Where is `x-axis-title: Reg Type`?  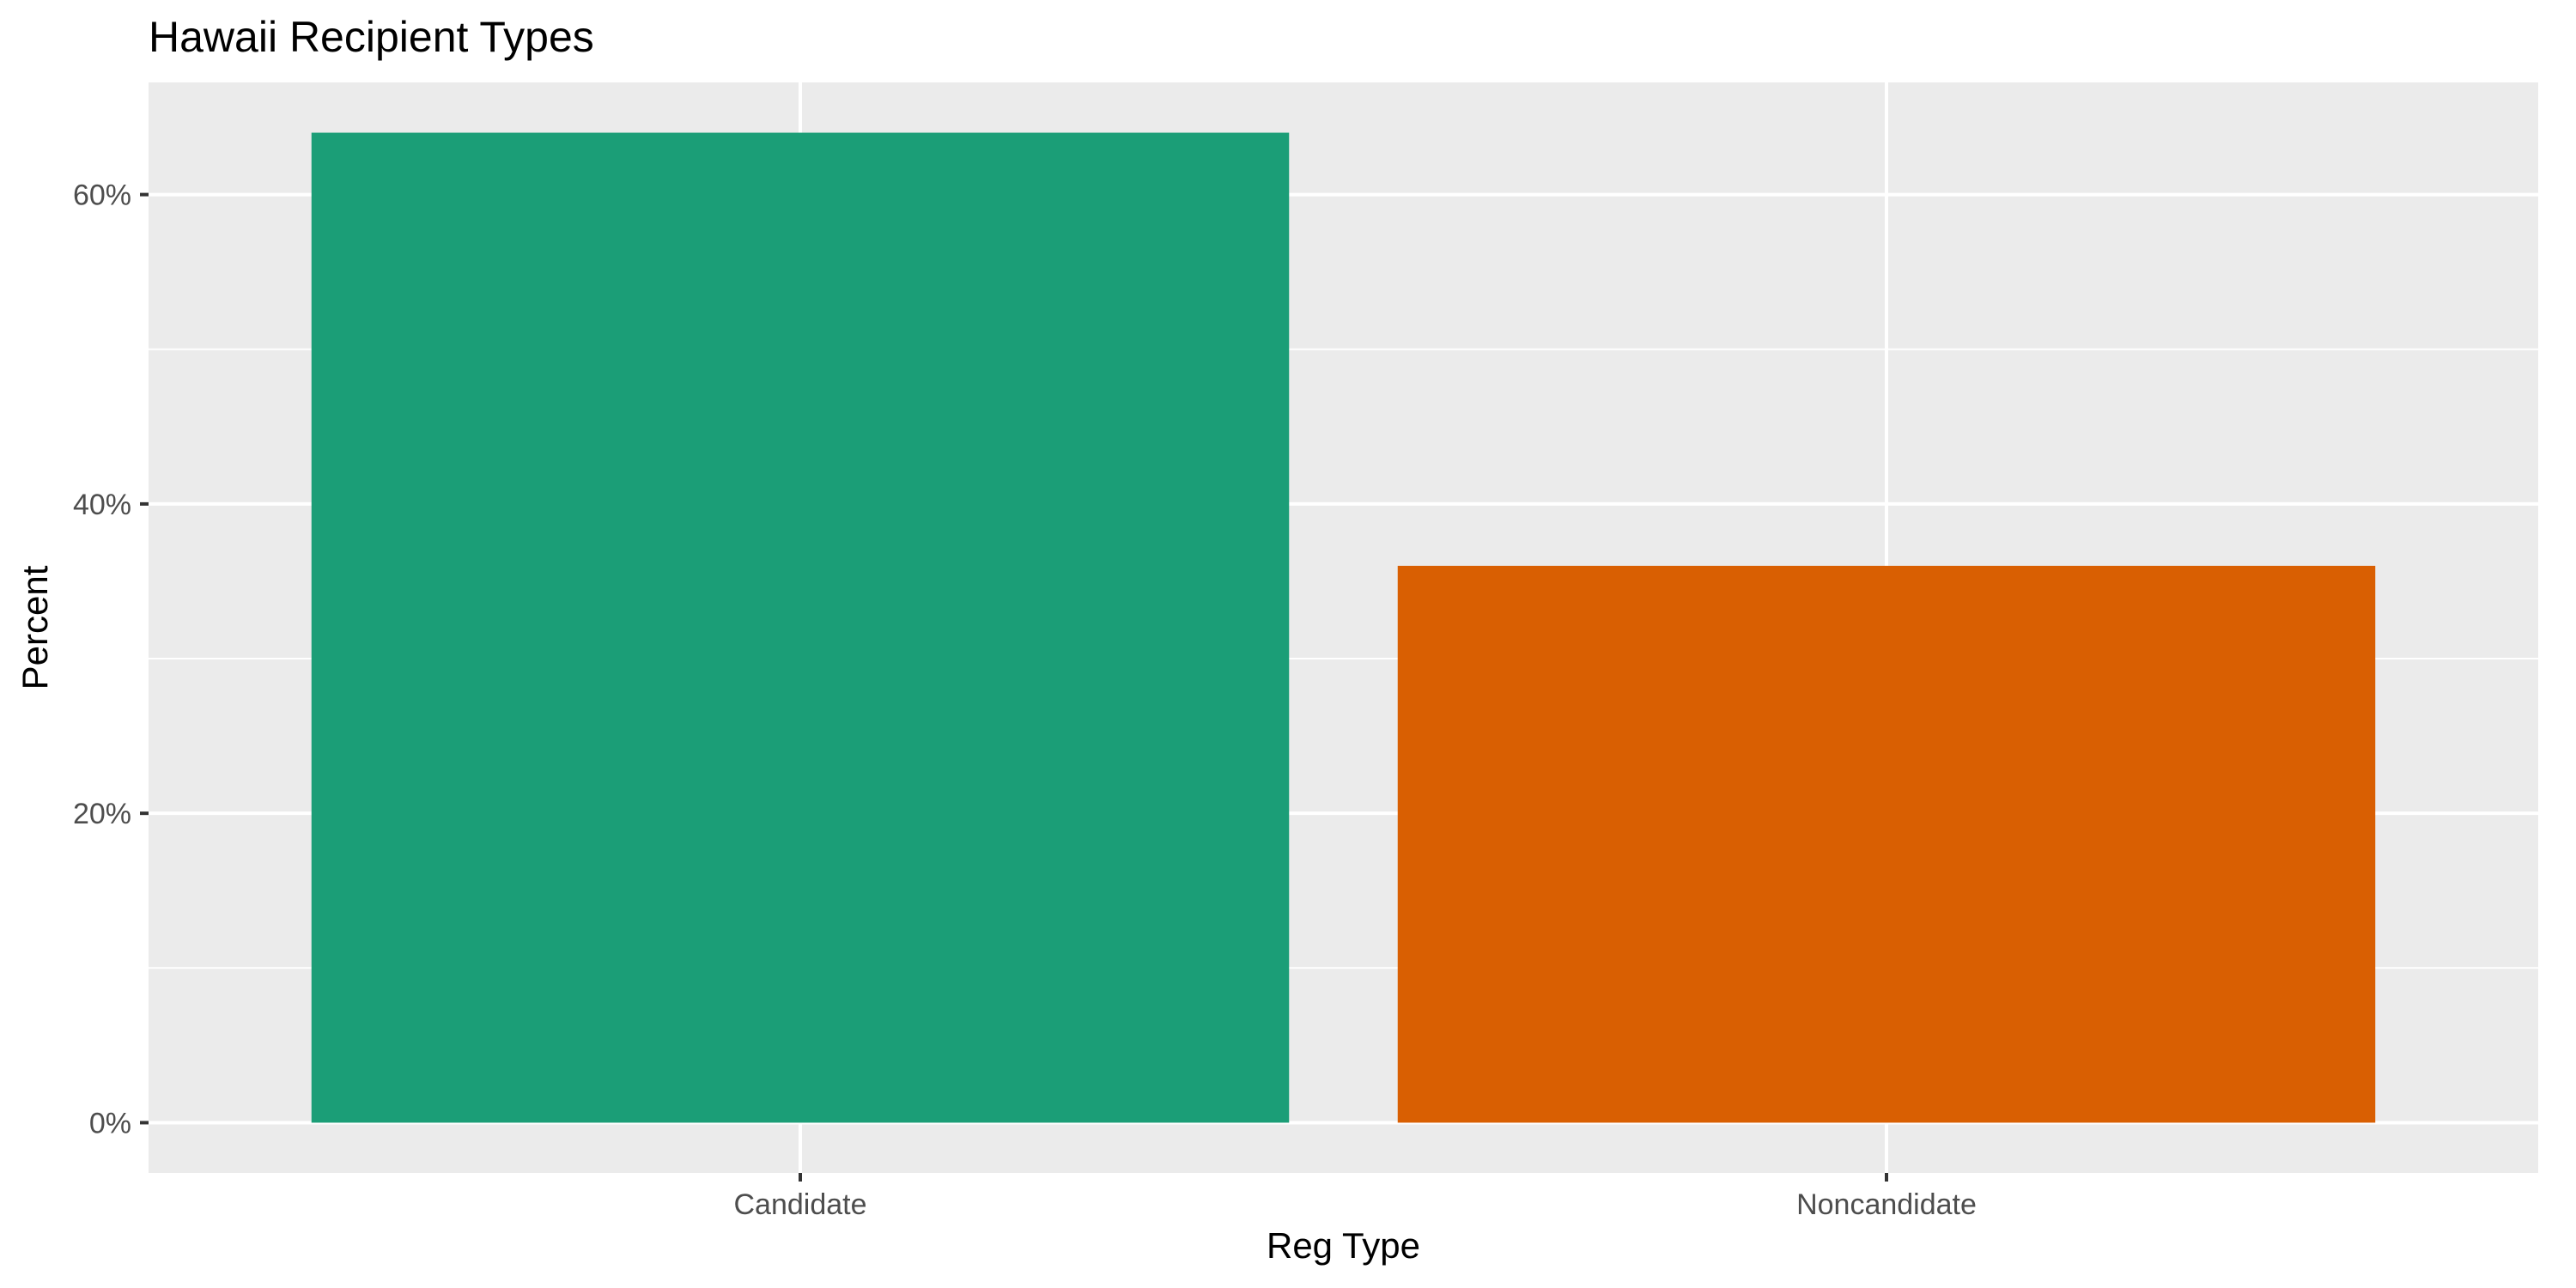
x-axis-title: Reg Type is located at coordinates (1343, 1246).